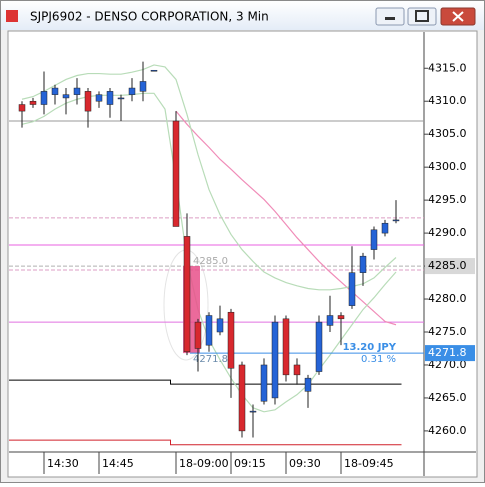  I want to click on y-tick-label: 4280.0, so click(447, 298).